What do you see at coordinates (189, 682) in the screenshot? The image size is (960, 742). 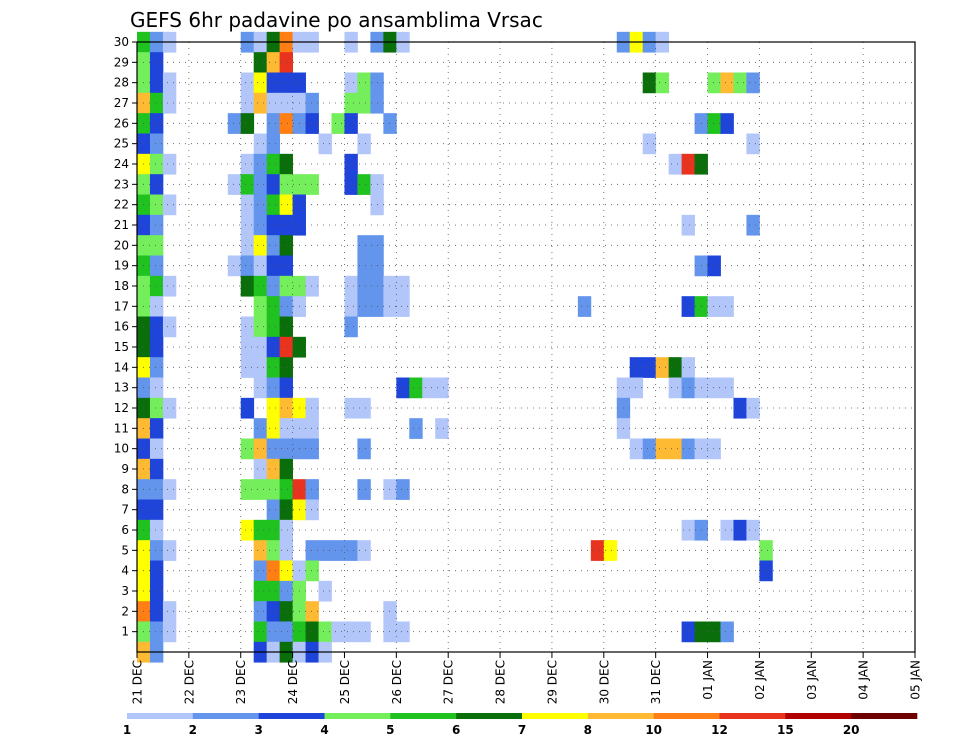 I see `x-tick-label: 22 DEC` at bounding box center [189, 682].